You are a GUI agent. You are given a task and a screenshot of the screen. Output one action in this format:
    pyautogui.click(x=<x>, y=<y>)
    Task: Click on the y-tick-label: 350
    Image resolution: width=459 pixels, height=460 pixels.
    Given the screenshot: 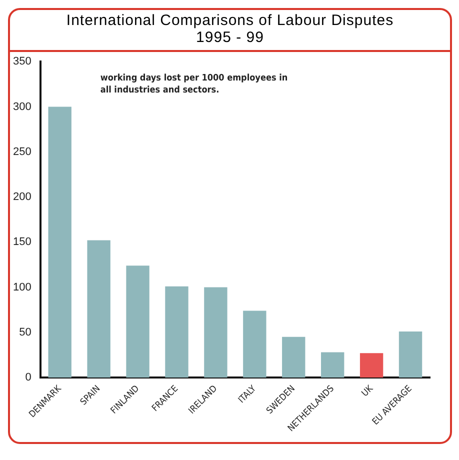 What is the action you would take?
    pyautogui.click(x=22, y=62)
    